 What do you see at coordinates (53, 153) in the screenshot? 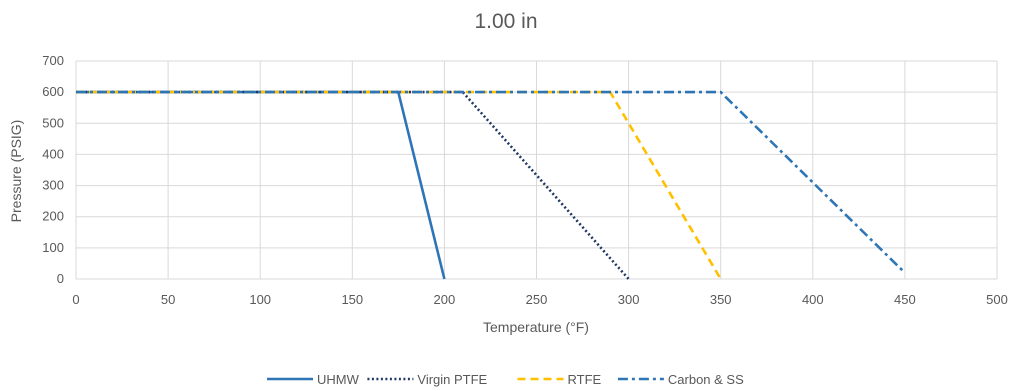
I see `y-tick-label: 400` at bounding box center [53, 153].